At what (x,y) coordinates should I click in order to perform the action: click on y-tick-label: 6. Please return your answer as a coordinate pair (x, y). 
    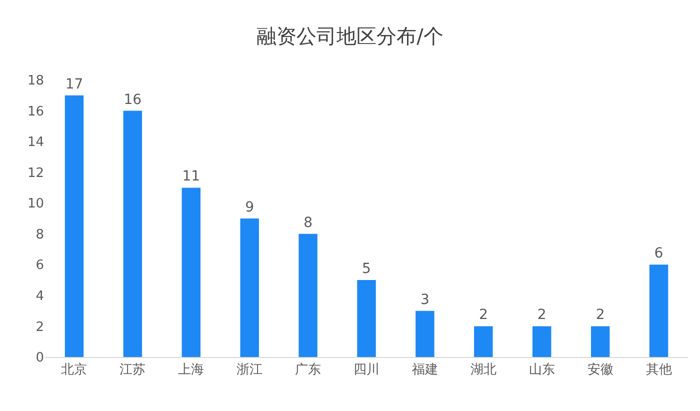
    Looking at the image, I should click on (40, 266).